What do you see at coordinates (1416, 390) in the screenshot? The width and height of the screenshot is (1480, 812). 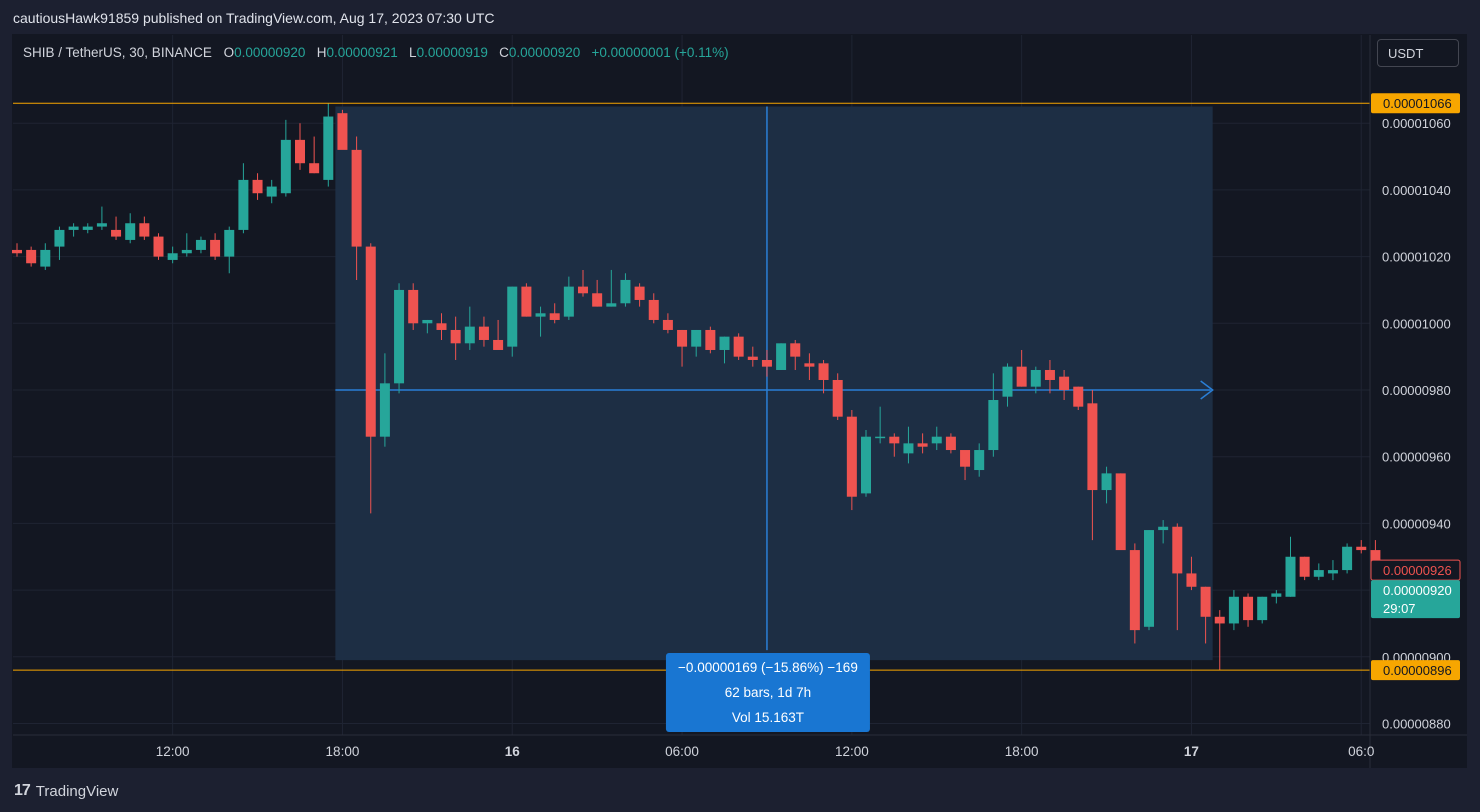 I see `price-tick-label: 0.00000980` at bounding box center [1416, 390].